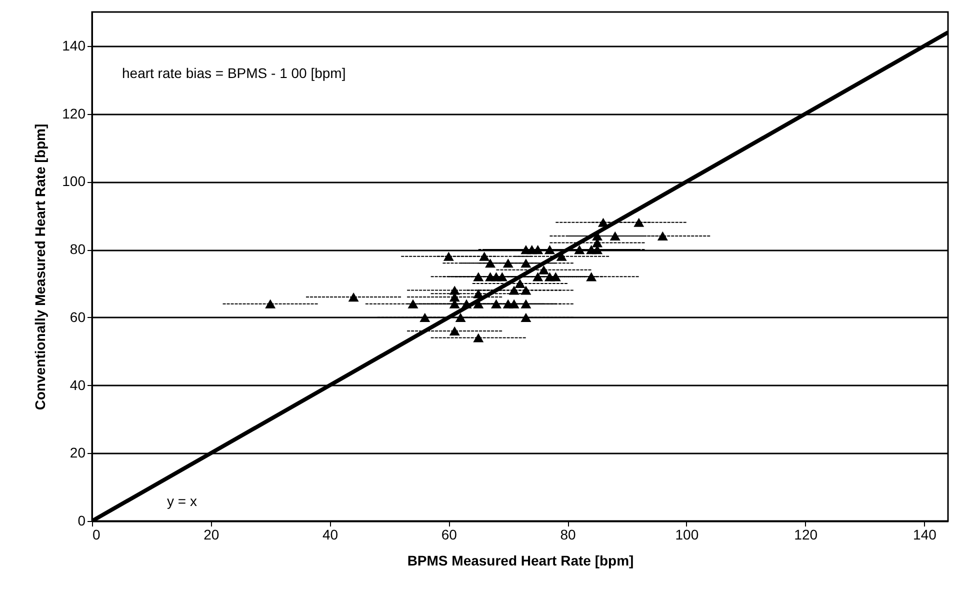  What do you see at coordinates (182, 501) in the screenshot?
I see `annotation: y = x` at bounding box center [182, 501].